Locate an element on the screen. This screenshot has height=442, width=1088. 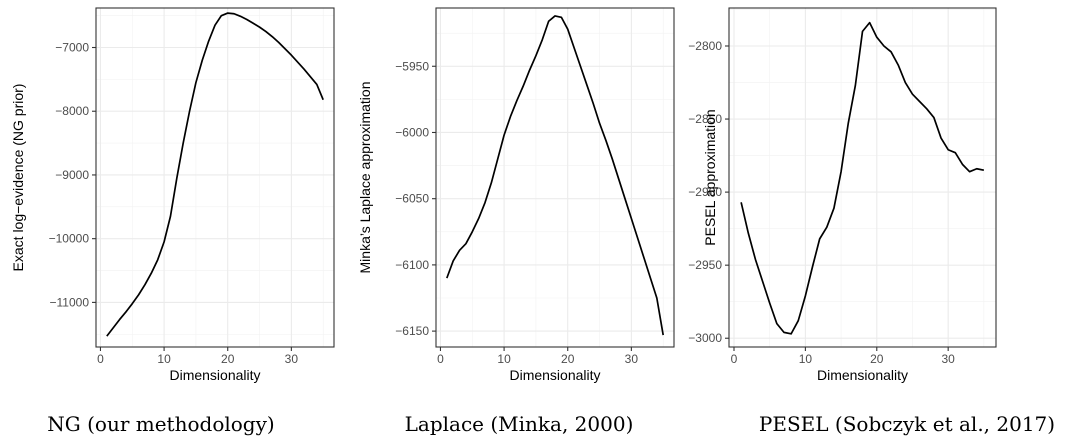
y-tick-label: −3000 is located at coordinates (705, 338).